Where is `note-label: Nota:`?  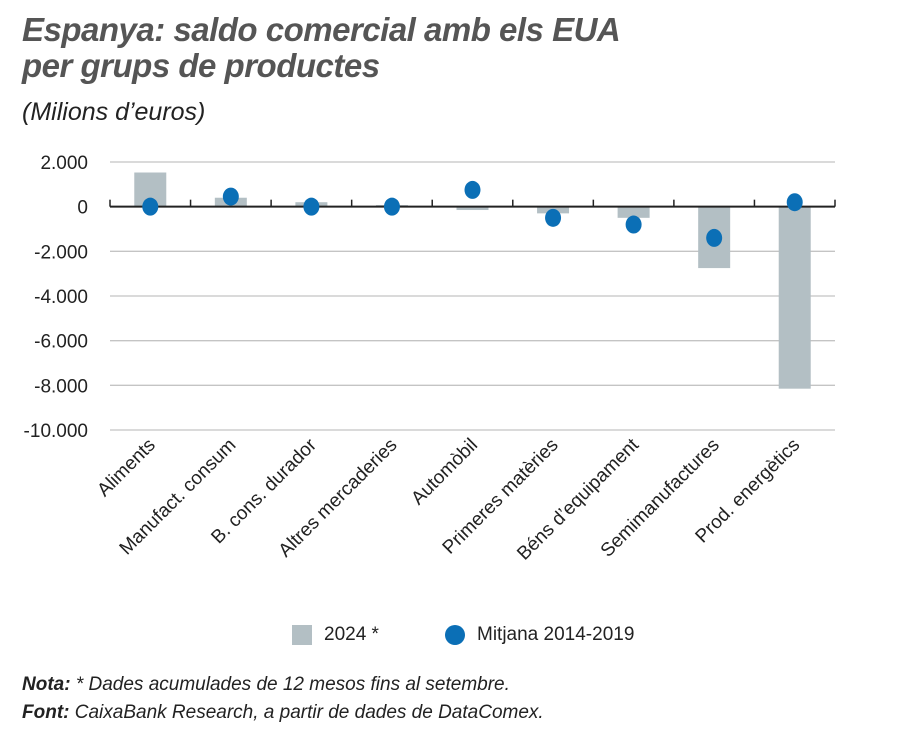 note-label: Nota: is located at coordinates (46, 684).